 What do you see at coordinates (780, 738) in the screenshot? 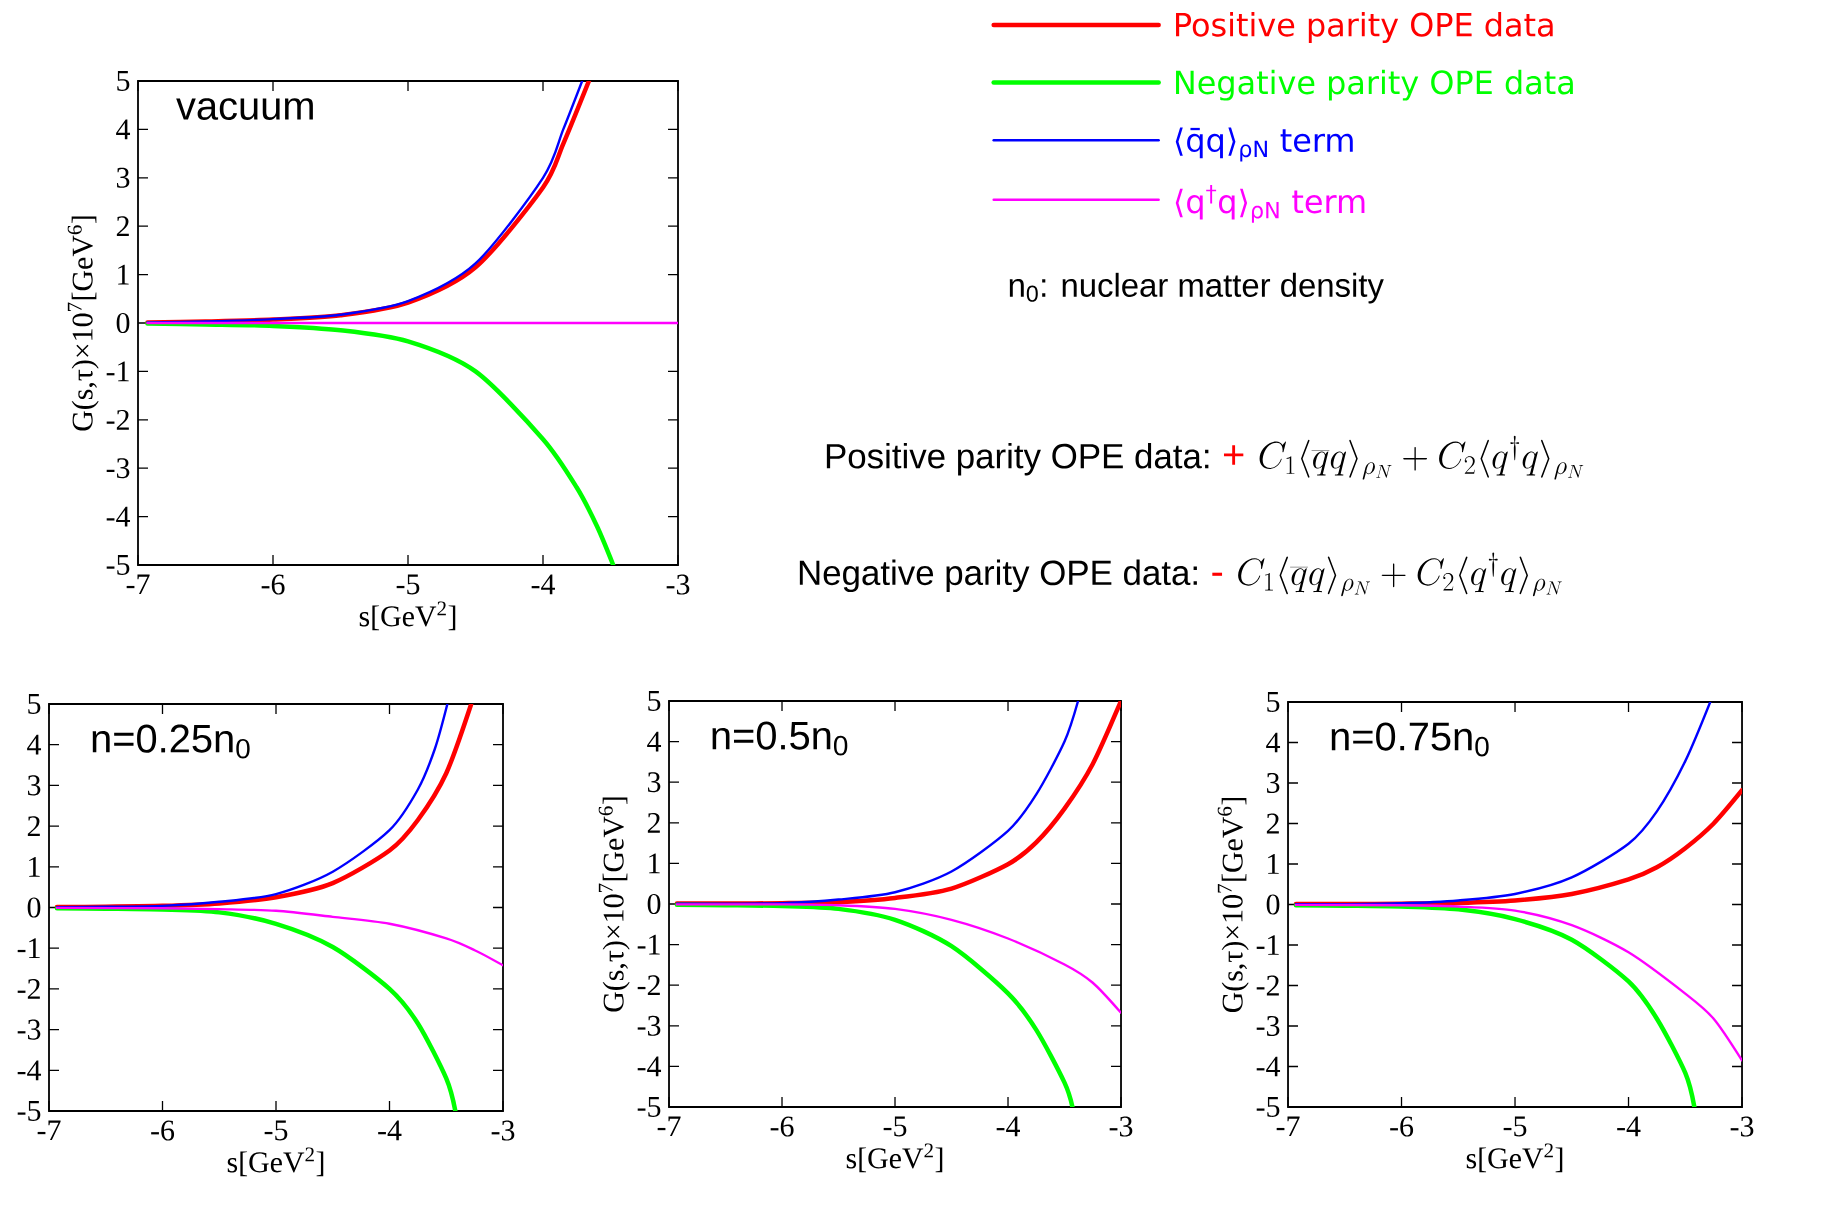
I see `chart-title: n=0.5n$_{0}$` at bounding box center [780, 738].